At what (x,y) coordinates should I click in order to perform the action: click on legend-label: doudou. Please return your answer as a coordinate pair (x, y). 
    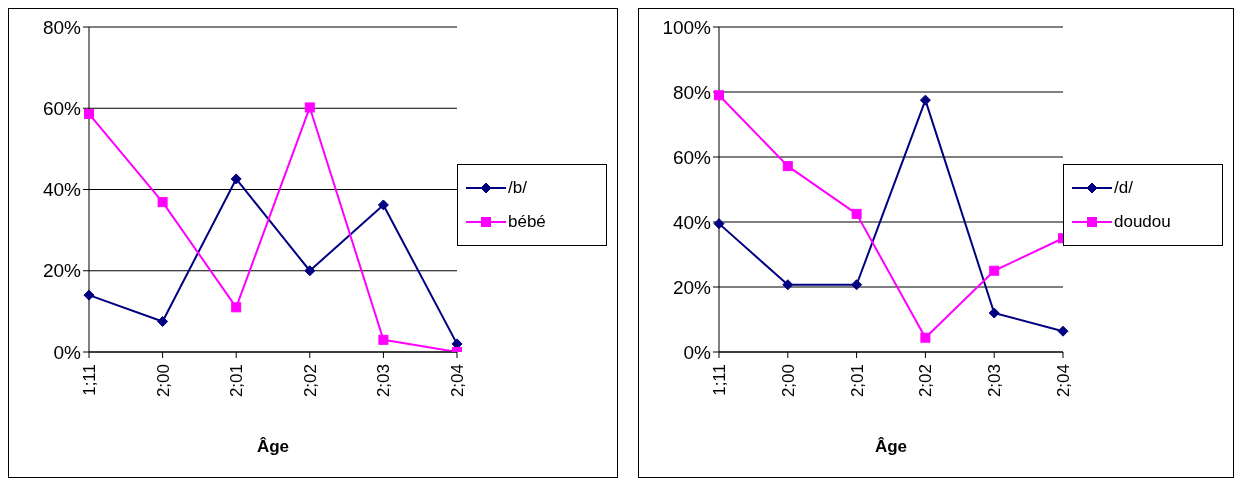
    Looking at the image, I should click on (1142, 221).